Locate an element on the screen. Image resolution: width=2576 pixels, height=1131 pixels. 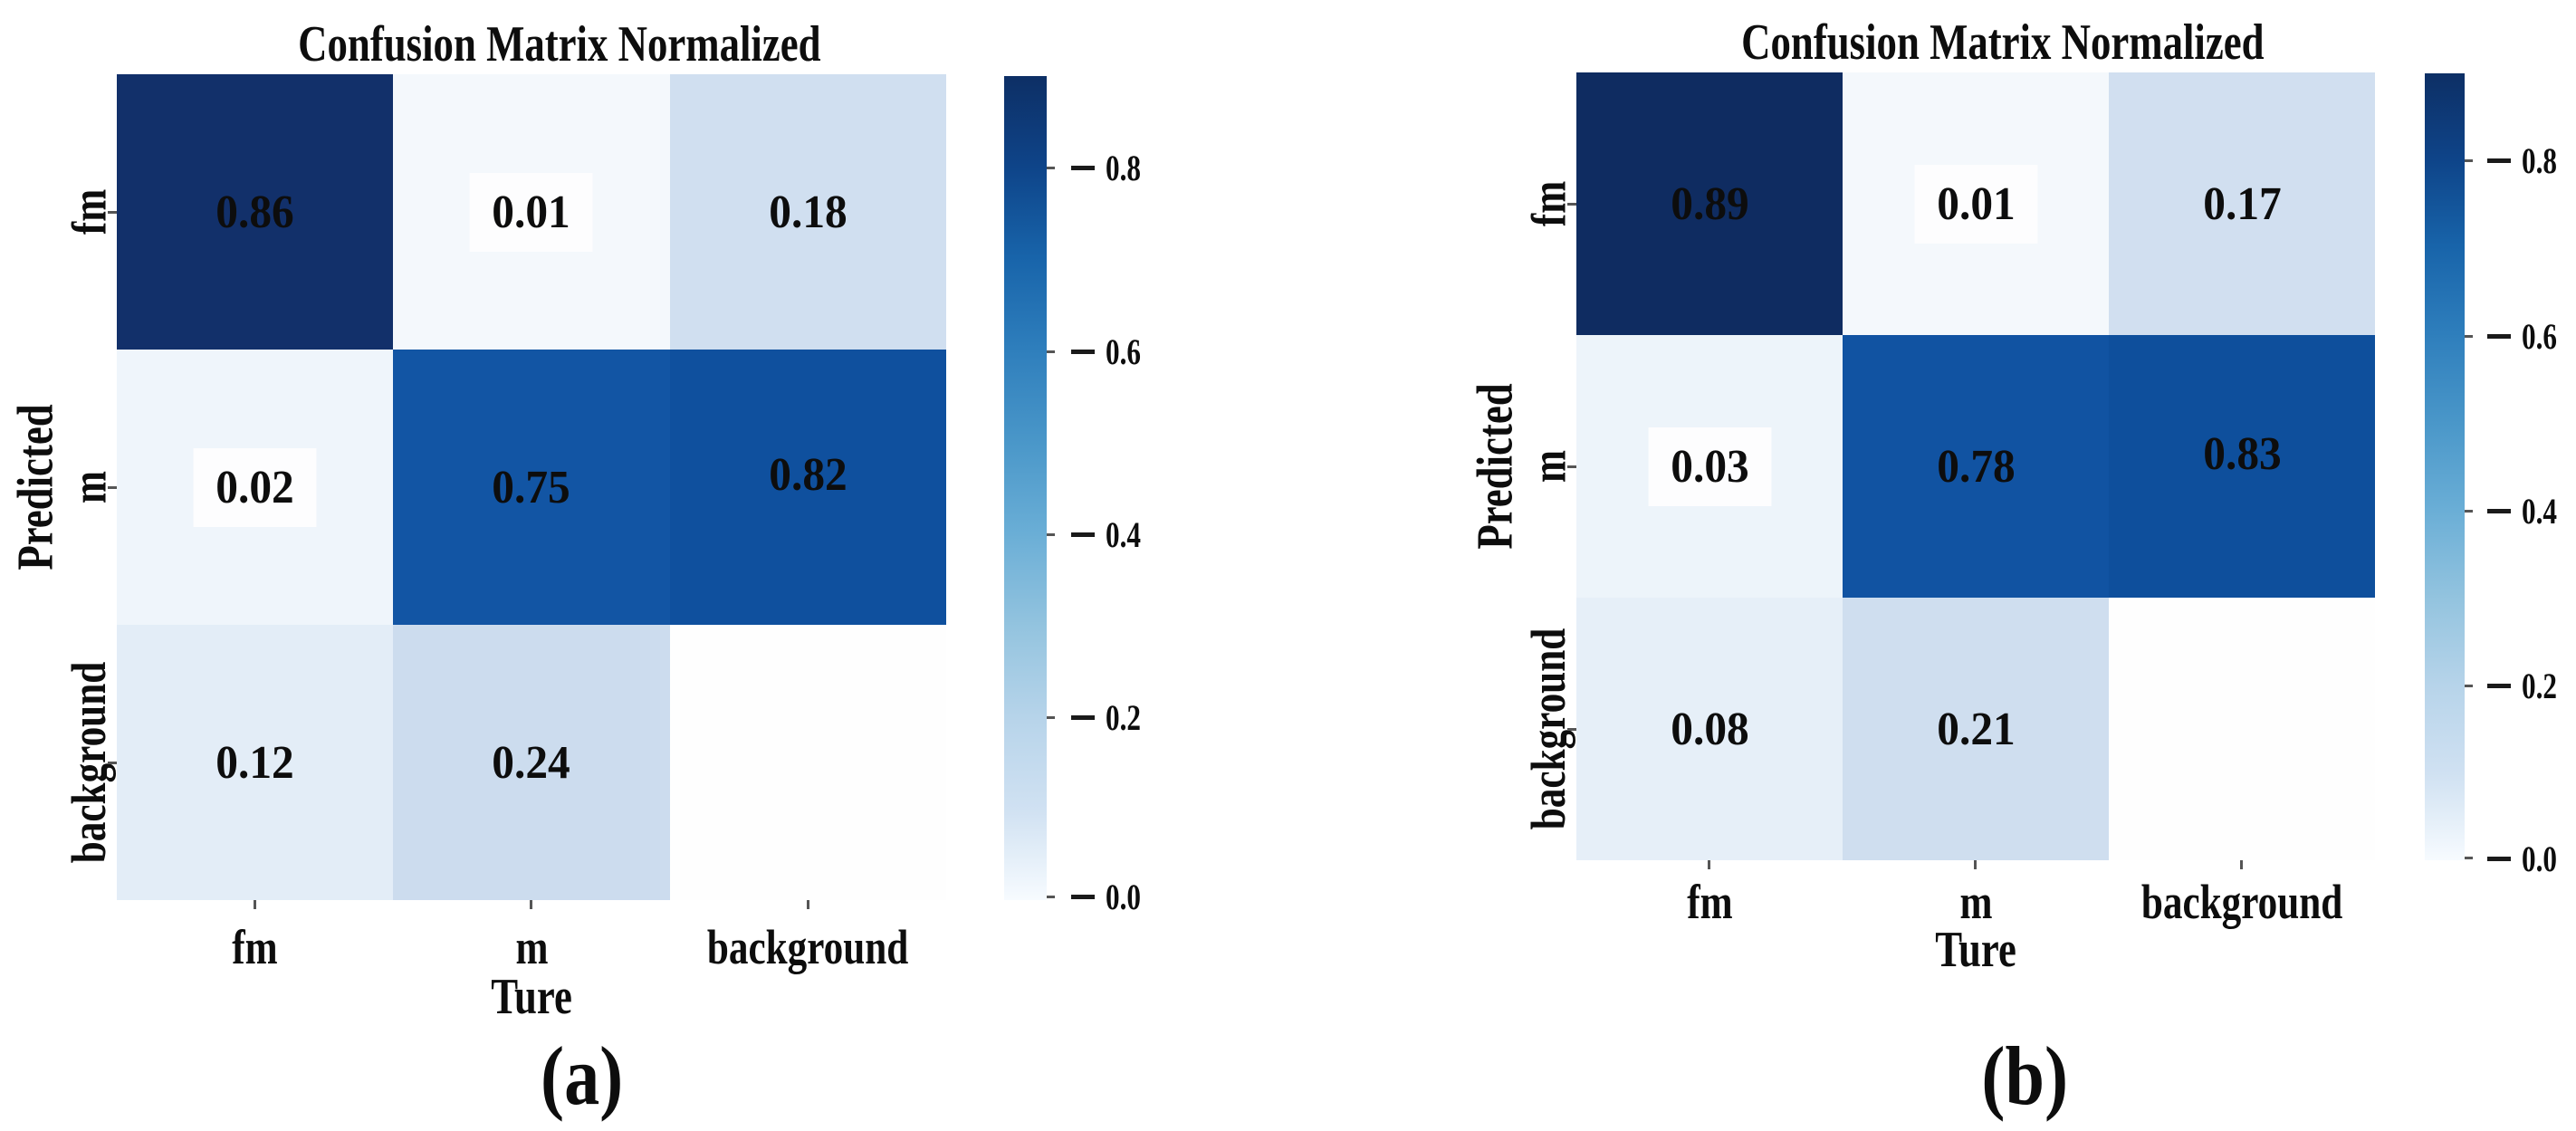
cell-value: 0.18 is located at coordinates (808, 212).